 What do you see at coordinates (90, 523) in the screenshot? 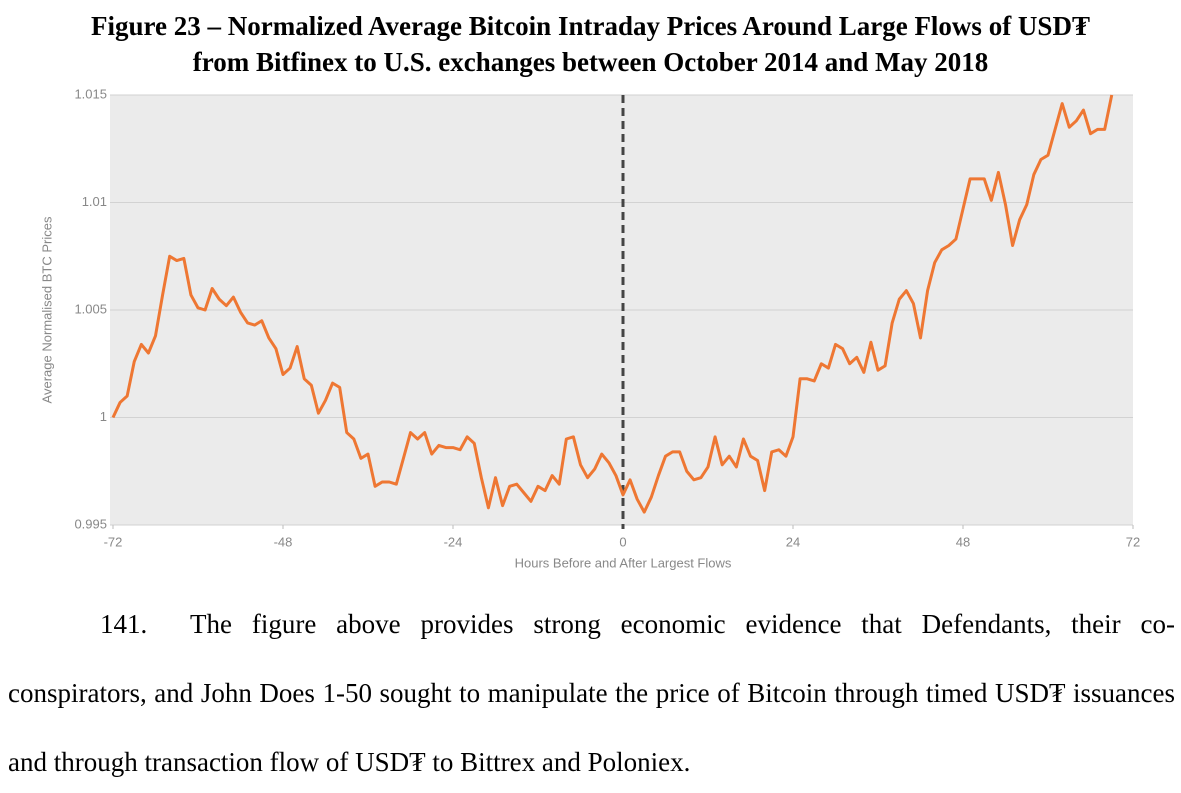
I see `y-tick-label: 0.995` at bounding box center [90, 523].